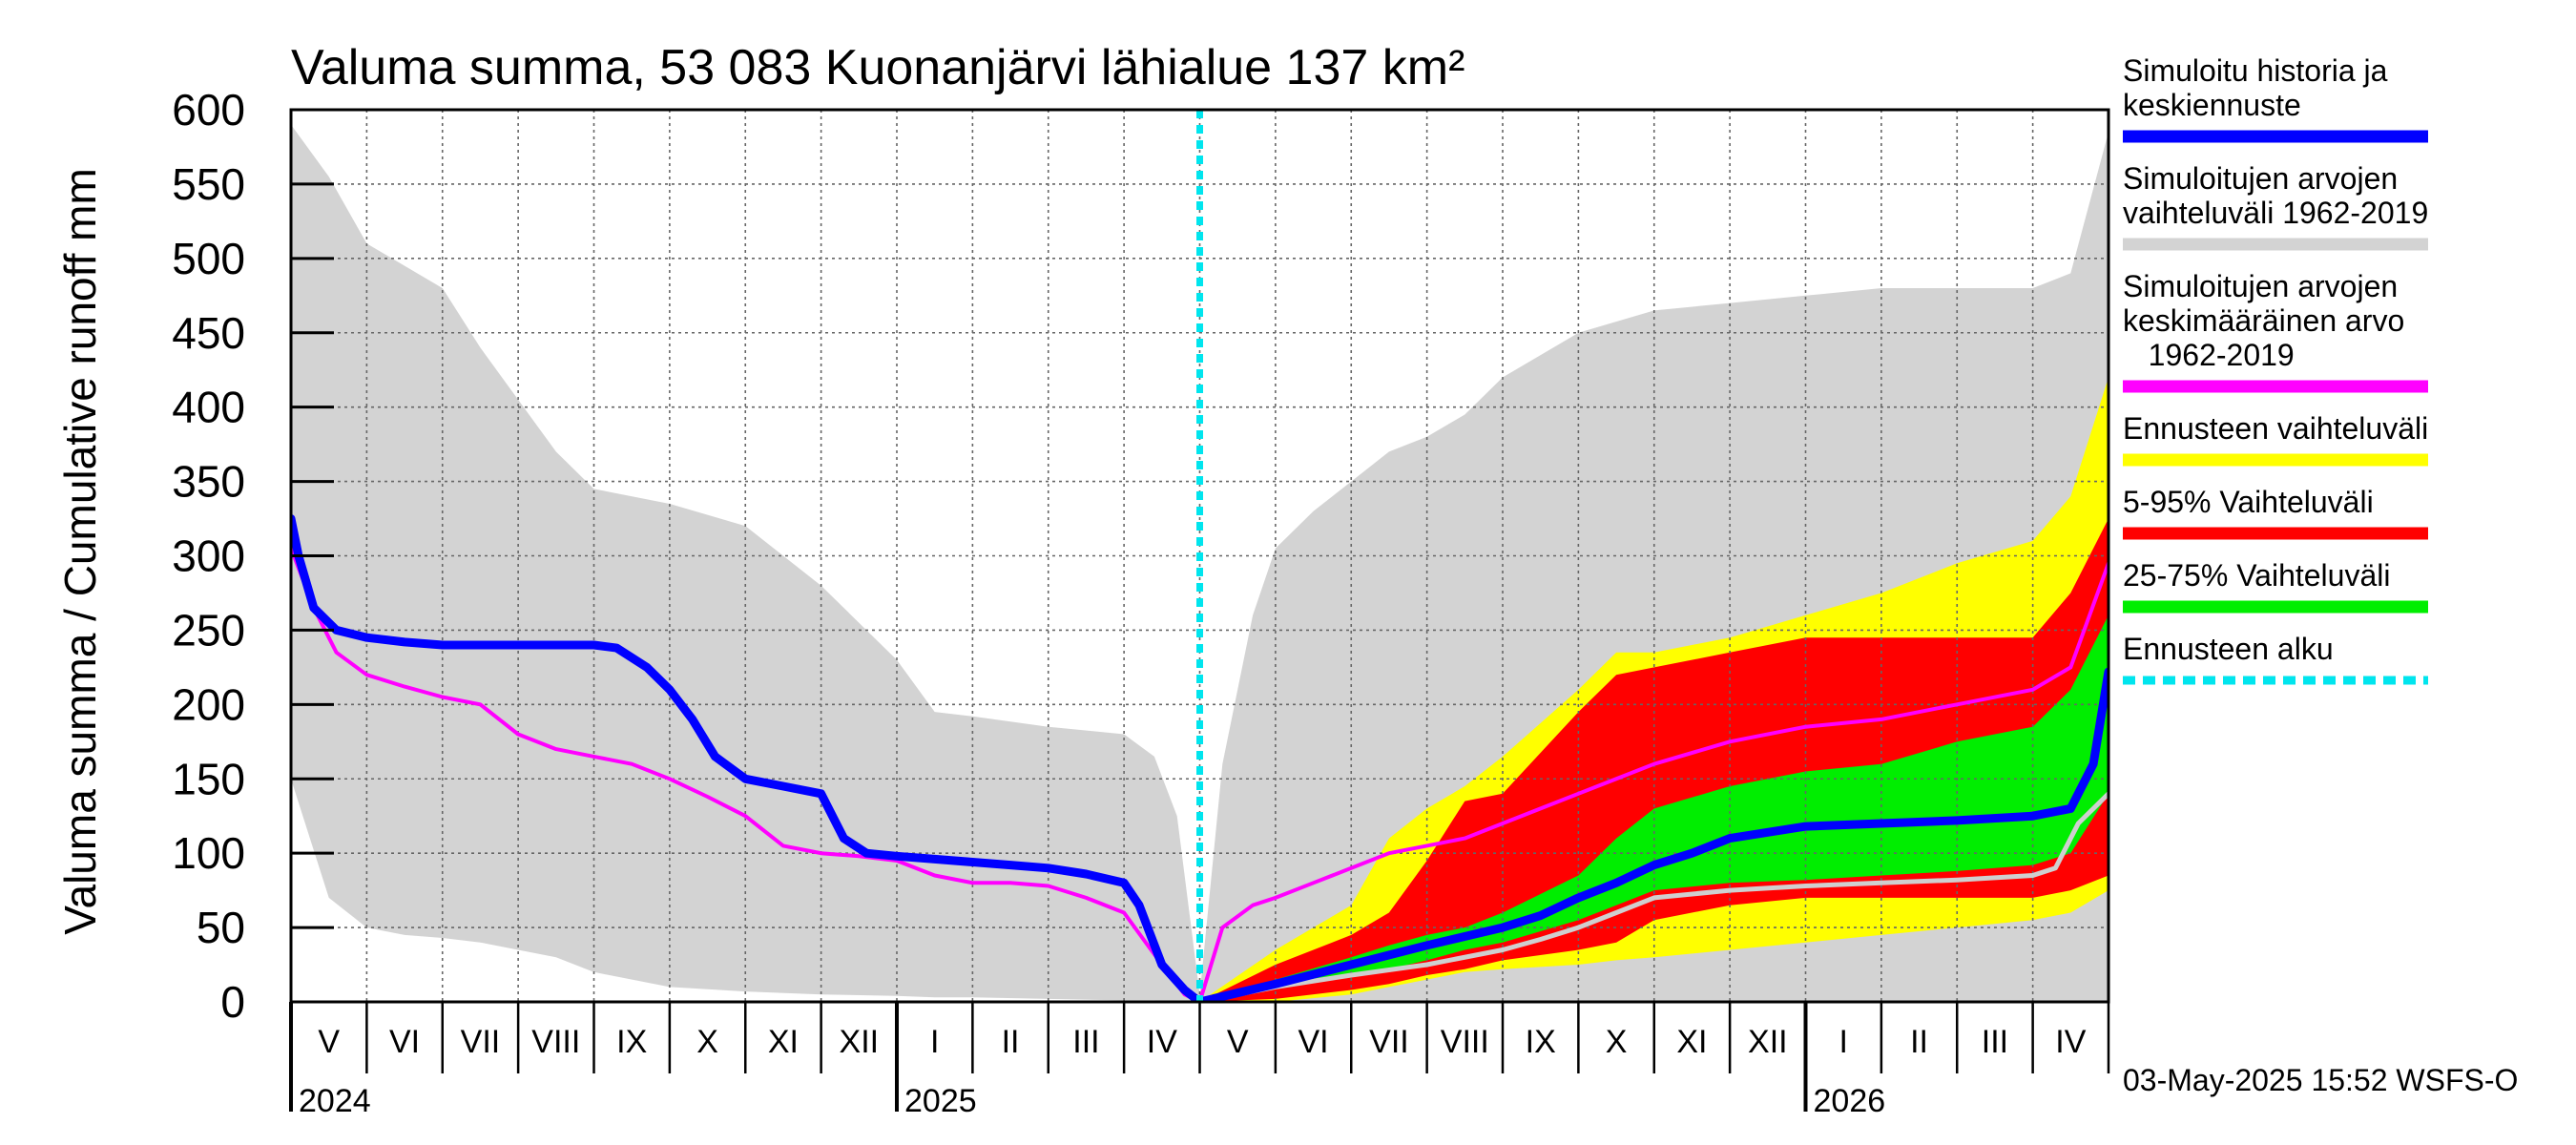  I want to click on legend-label: Simuloitu historia ja, so click(2255, 70).